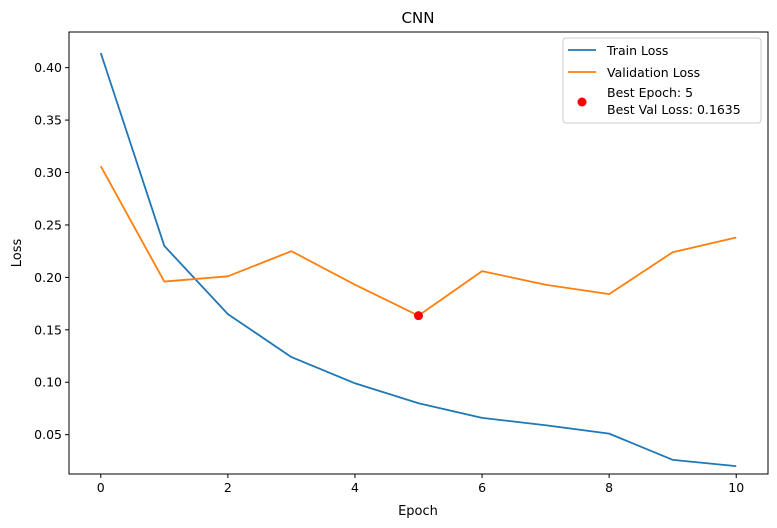  What do you see at coordinates (582, 102) in the screenshot?
I see `legend-swatch-best-point` at bounding box center [582, 102].